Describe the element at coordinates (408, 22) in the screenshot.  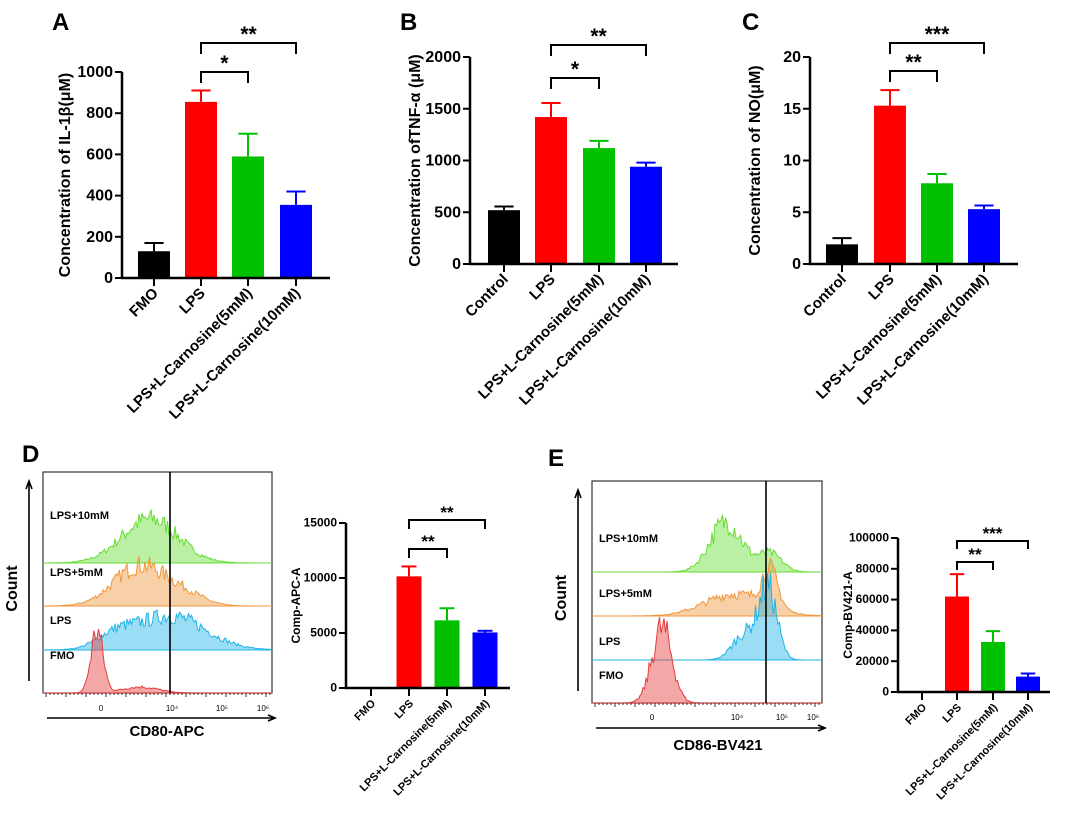
I see `panel-label-b: B` at that location.